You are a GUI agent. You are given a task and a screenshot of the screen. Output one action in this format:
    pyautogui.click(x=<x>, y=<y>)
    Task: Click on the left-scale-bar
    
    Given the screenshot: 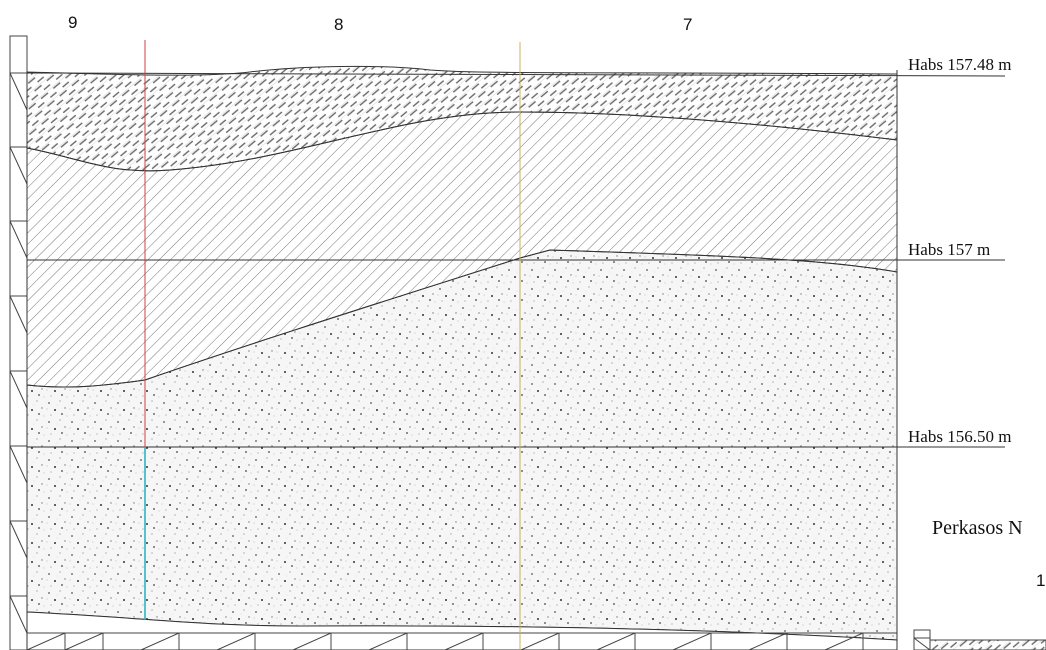 What is the action you would take?
    pyautogui.click(x=18, y=342)
    